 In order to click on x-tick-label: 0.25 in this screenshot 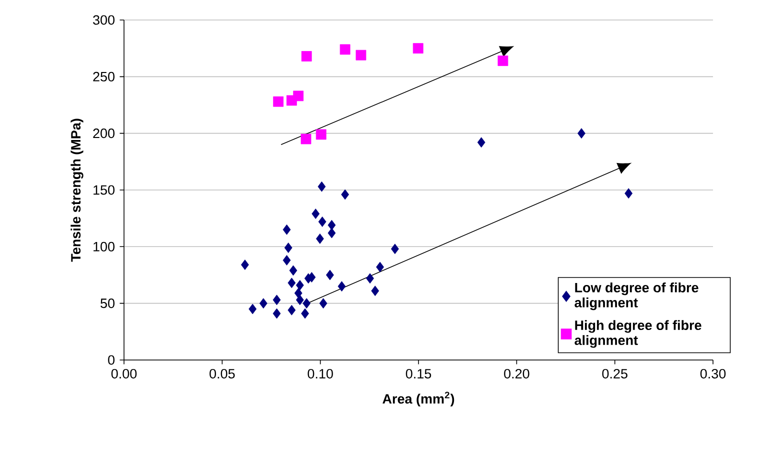, I will do `click(615, 373)`.